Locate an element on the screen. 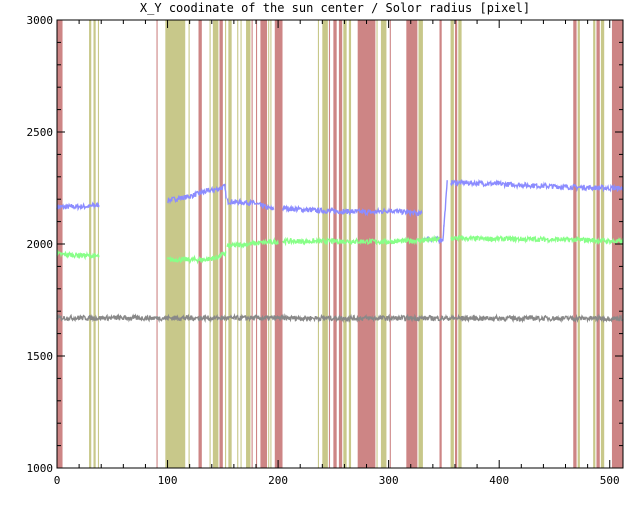 This screenshot has height=512, width=640. x-tick-label: 400 is located at coordinates (499, 480).